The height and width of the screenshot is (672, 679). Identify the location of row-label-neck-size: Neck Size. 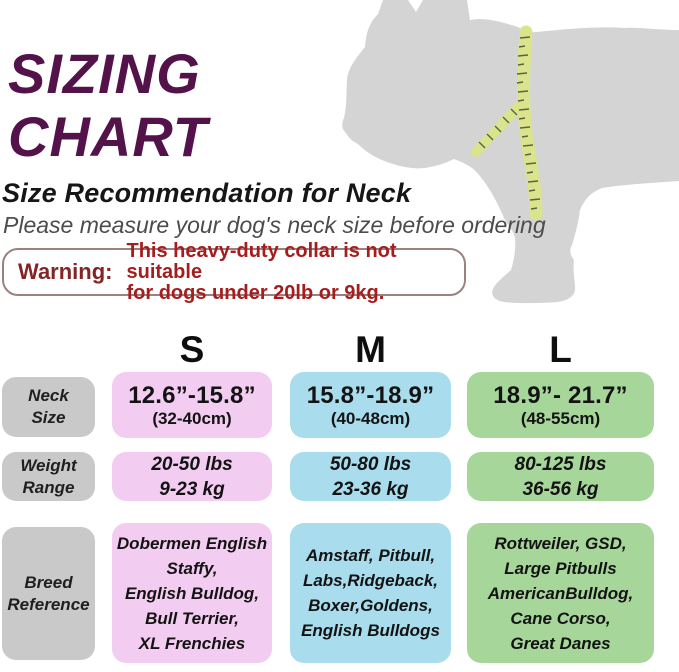
(48, 407).